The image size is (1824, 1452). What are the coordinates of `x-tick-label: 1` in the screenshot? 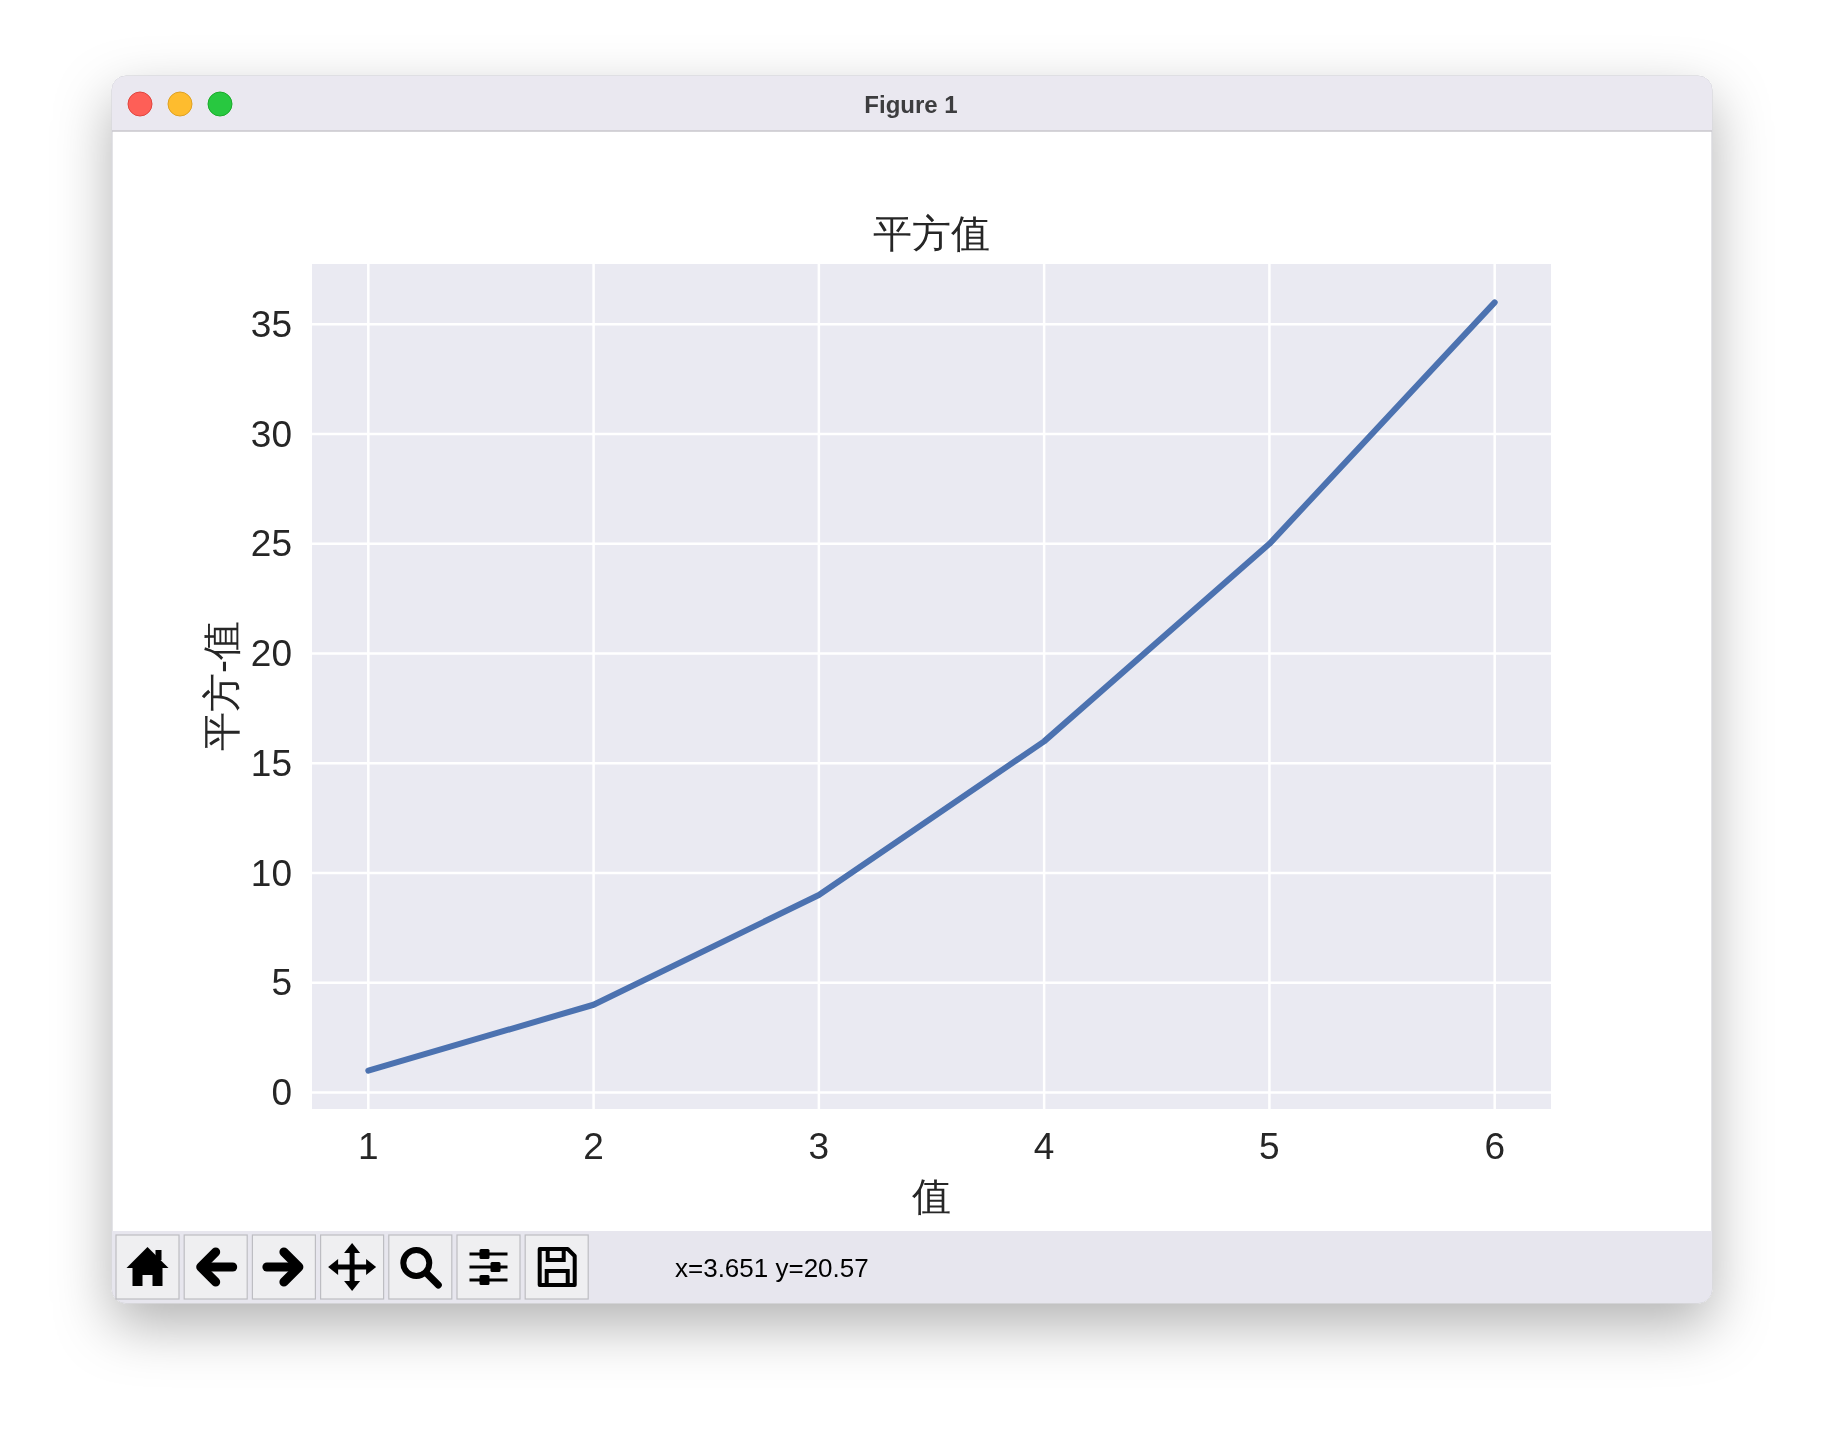 It's located at (368, 1146).